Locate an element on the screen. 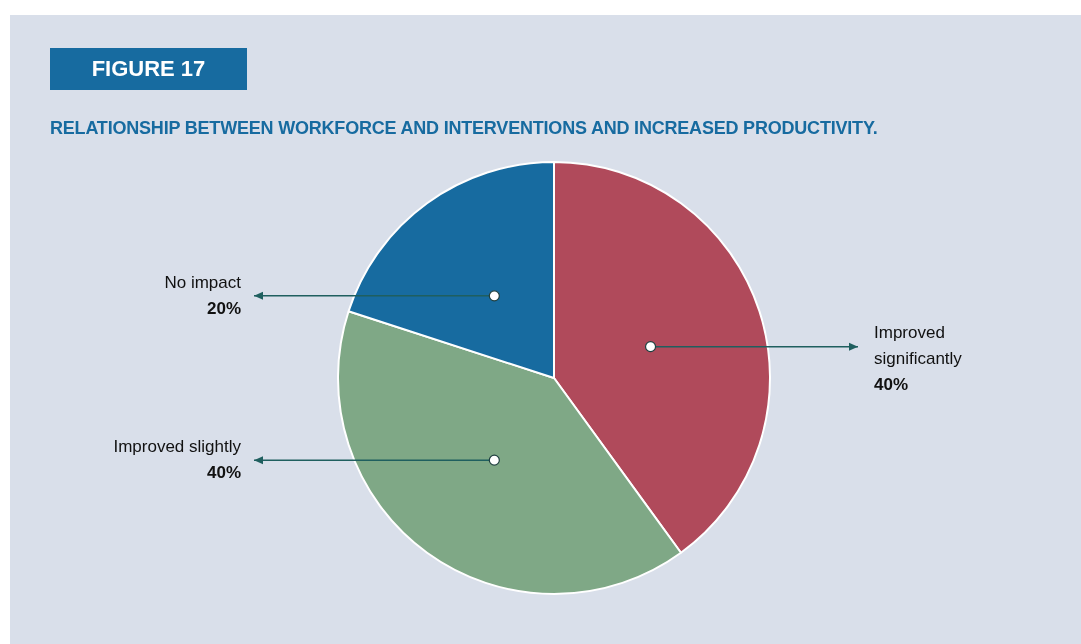  slice-label: No impact is located at coordinates (203, 282).